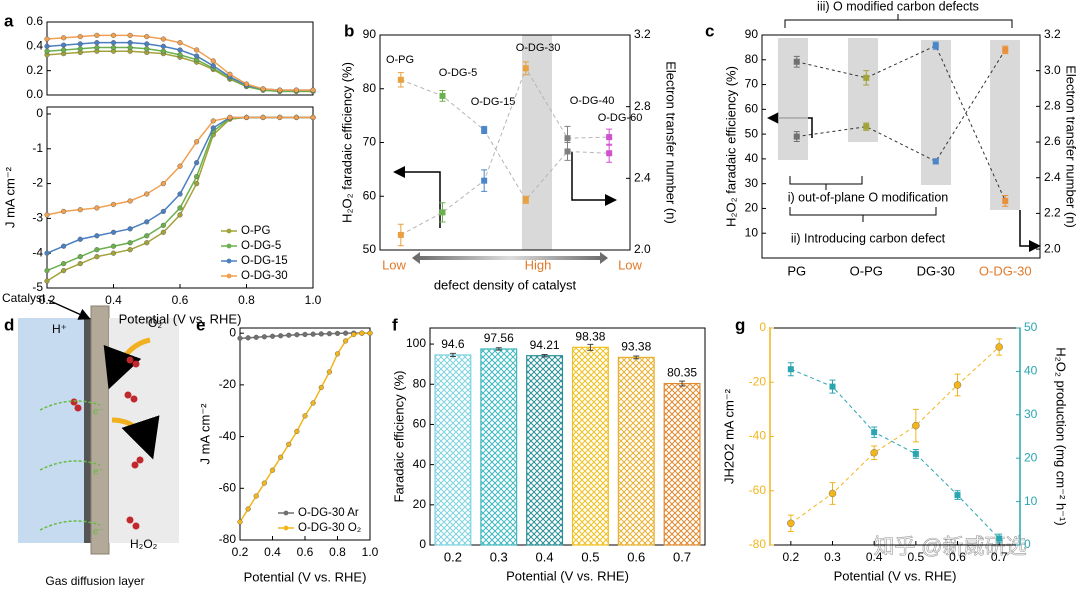 This screenshot has height=593, width=1080. Describe the element at coordinates (98, 532) in the screenshot. I see `electron-label: e⁻` at that location.